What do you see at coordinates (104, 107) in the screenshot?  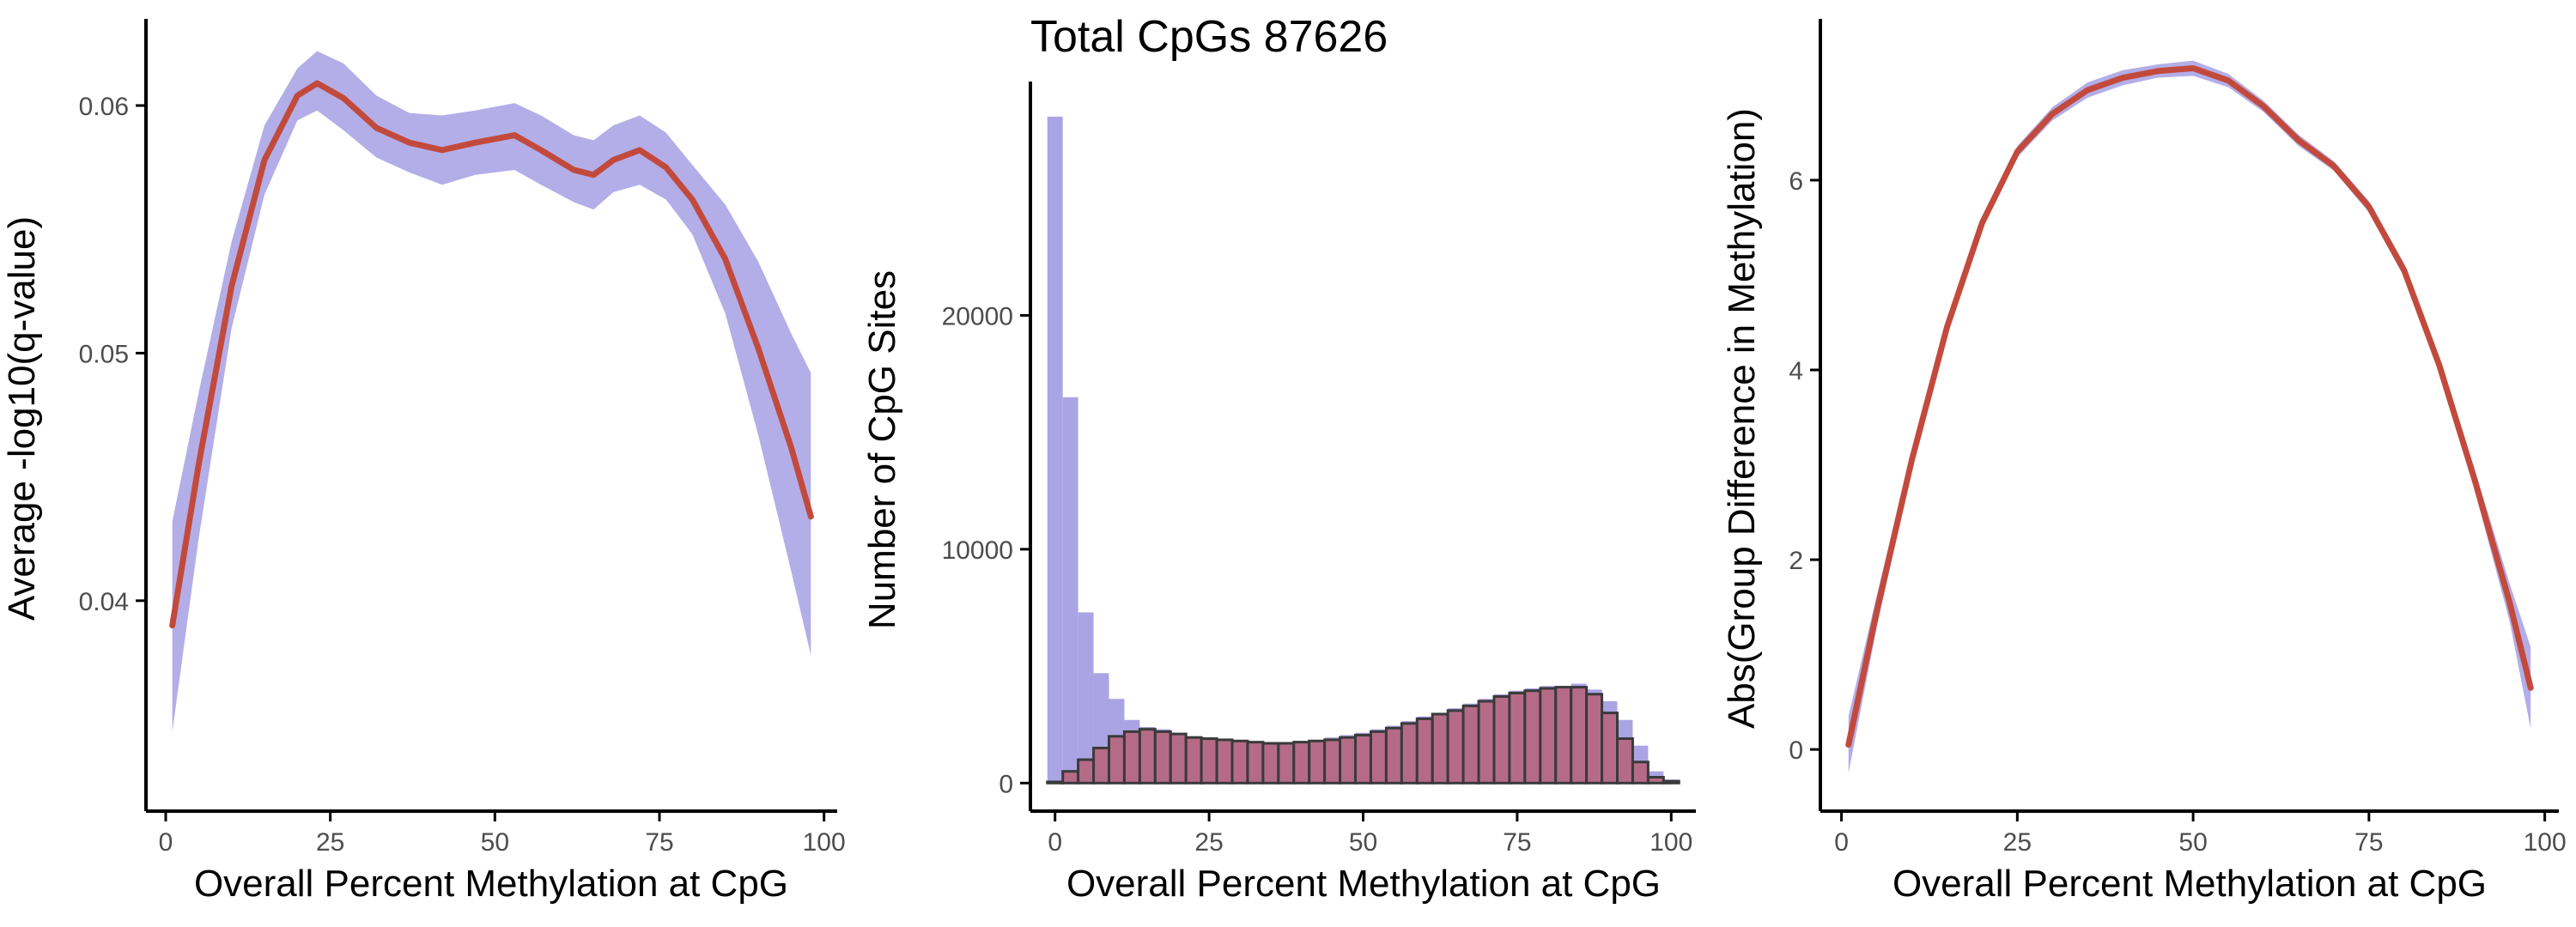 I see `y-tick-label: 0.06` at bounding box center [104, 107].